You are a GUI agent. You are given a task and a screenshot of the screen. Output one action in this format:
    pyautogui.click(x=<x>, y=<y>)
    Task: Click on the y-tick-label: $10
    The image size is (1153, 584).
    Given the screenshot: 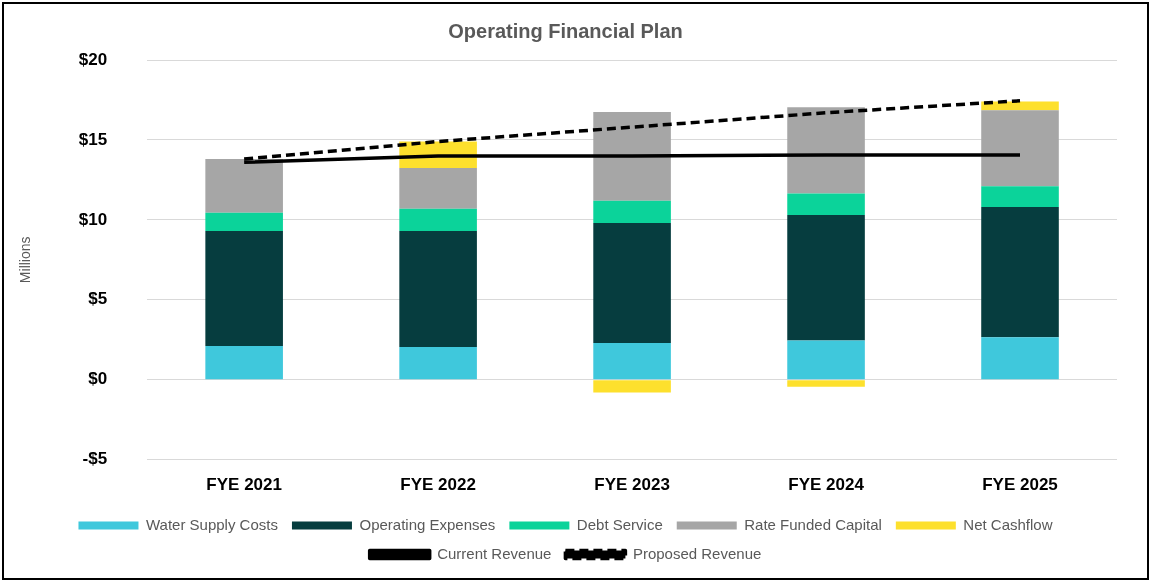 What is the action you would take?
    pyautogui.click(x=93, y=219)
    